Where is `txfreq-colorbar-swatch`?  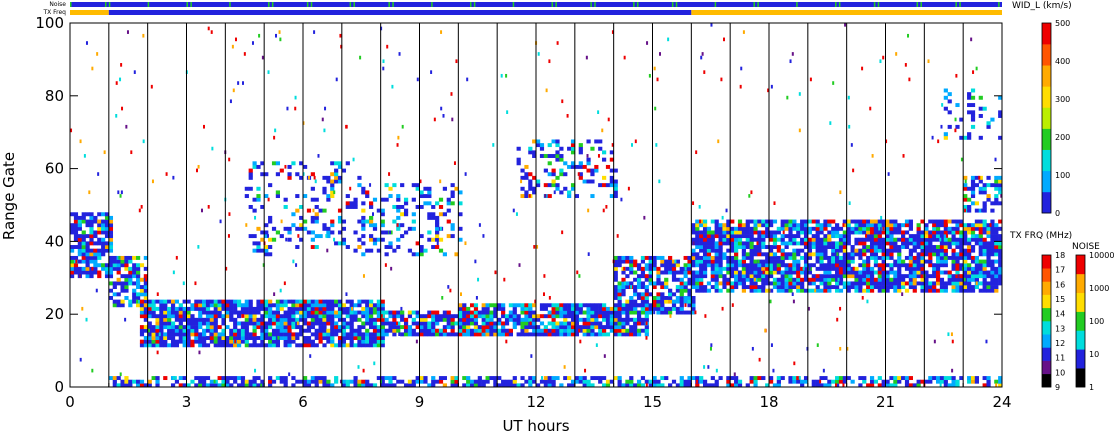 txfreq-colorbar-swatch is located at coordinates (1046, 301).